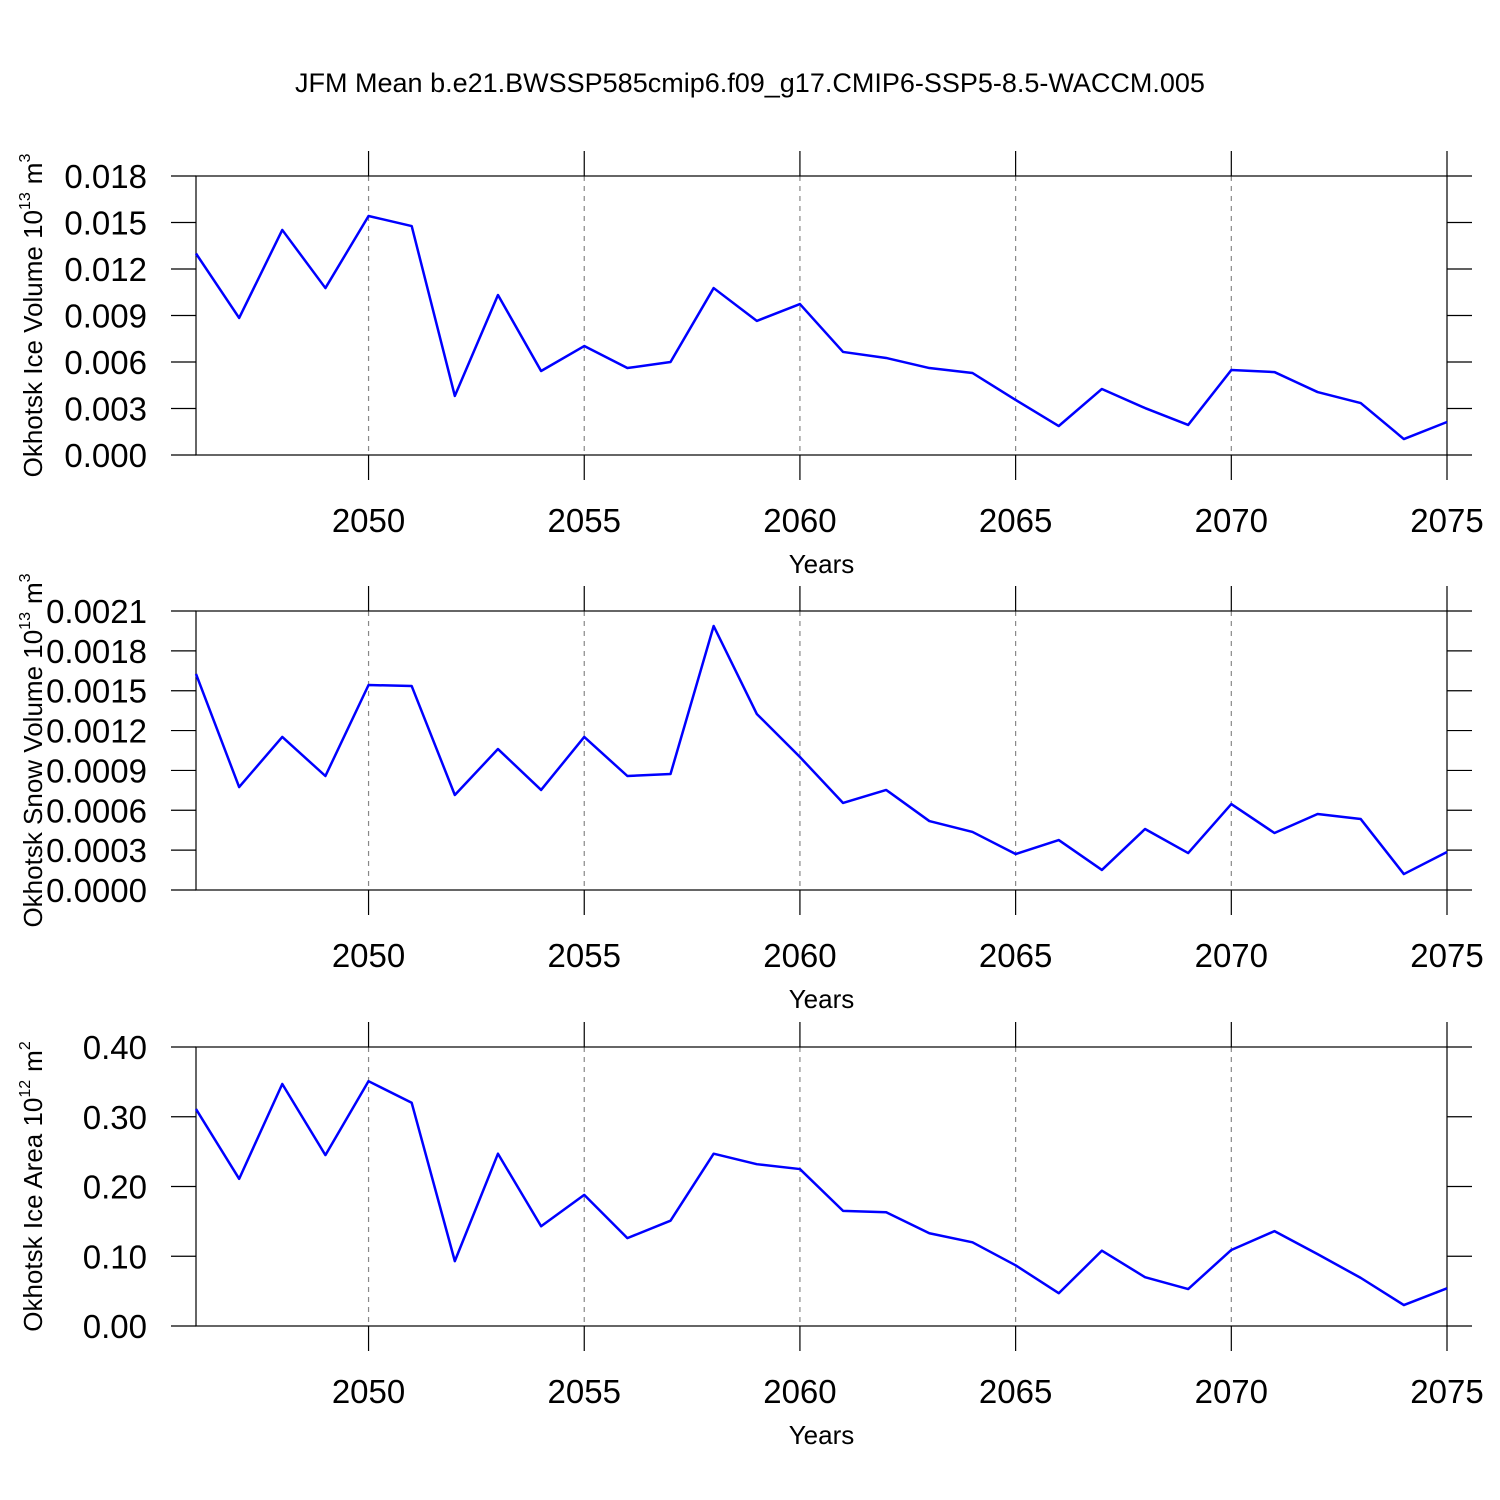 The width and height of the screenshot is (1500, 1500). What do you see at coordinates (96, 770) in the screenshot?
I see `y-tick-label: 0.0009` at bounding box center [96, 770].